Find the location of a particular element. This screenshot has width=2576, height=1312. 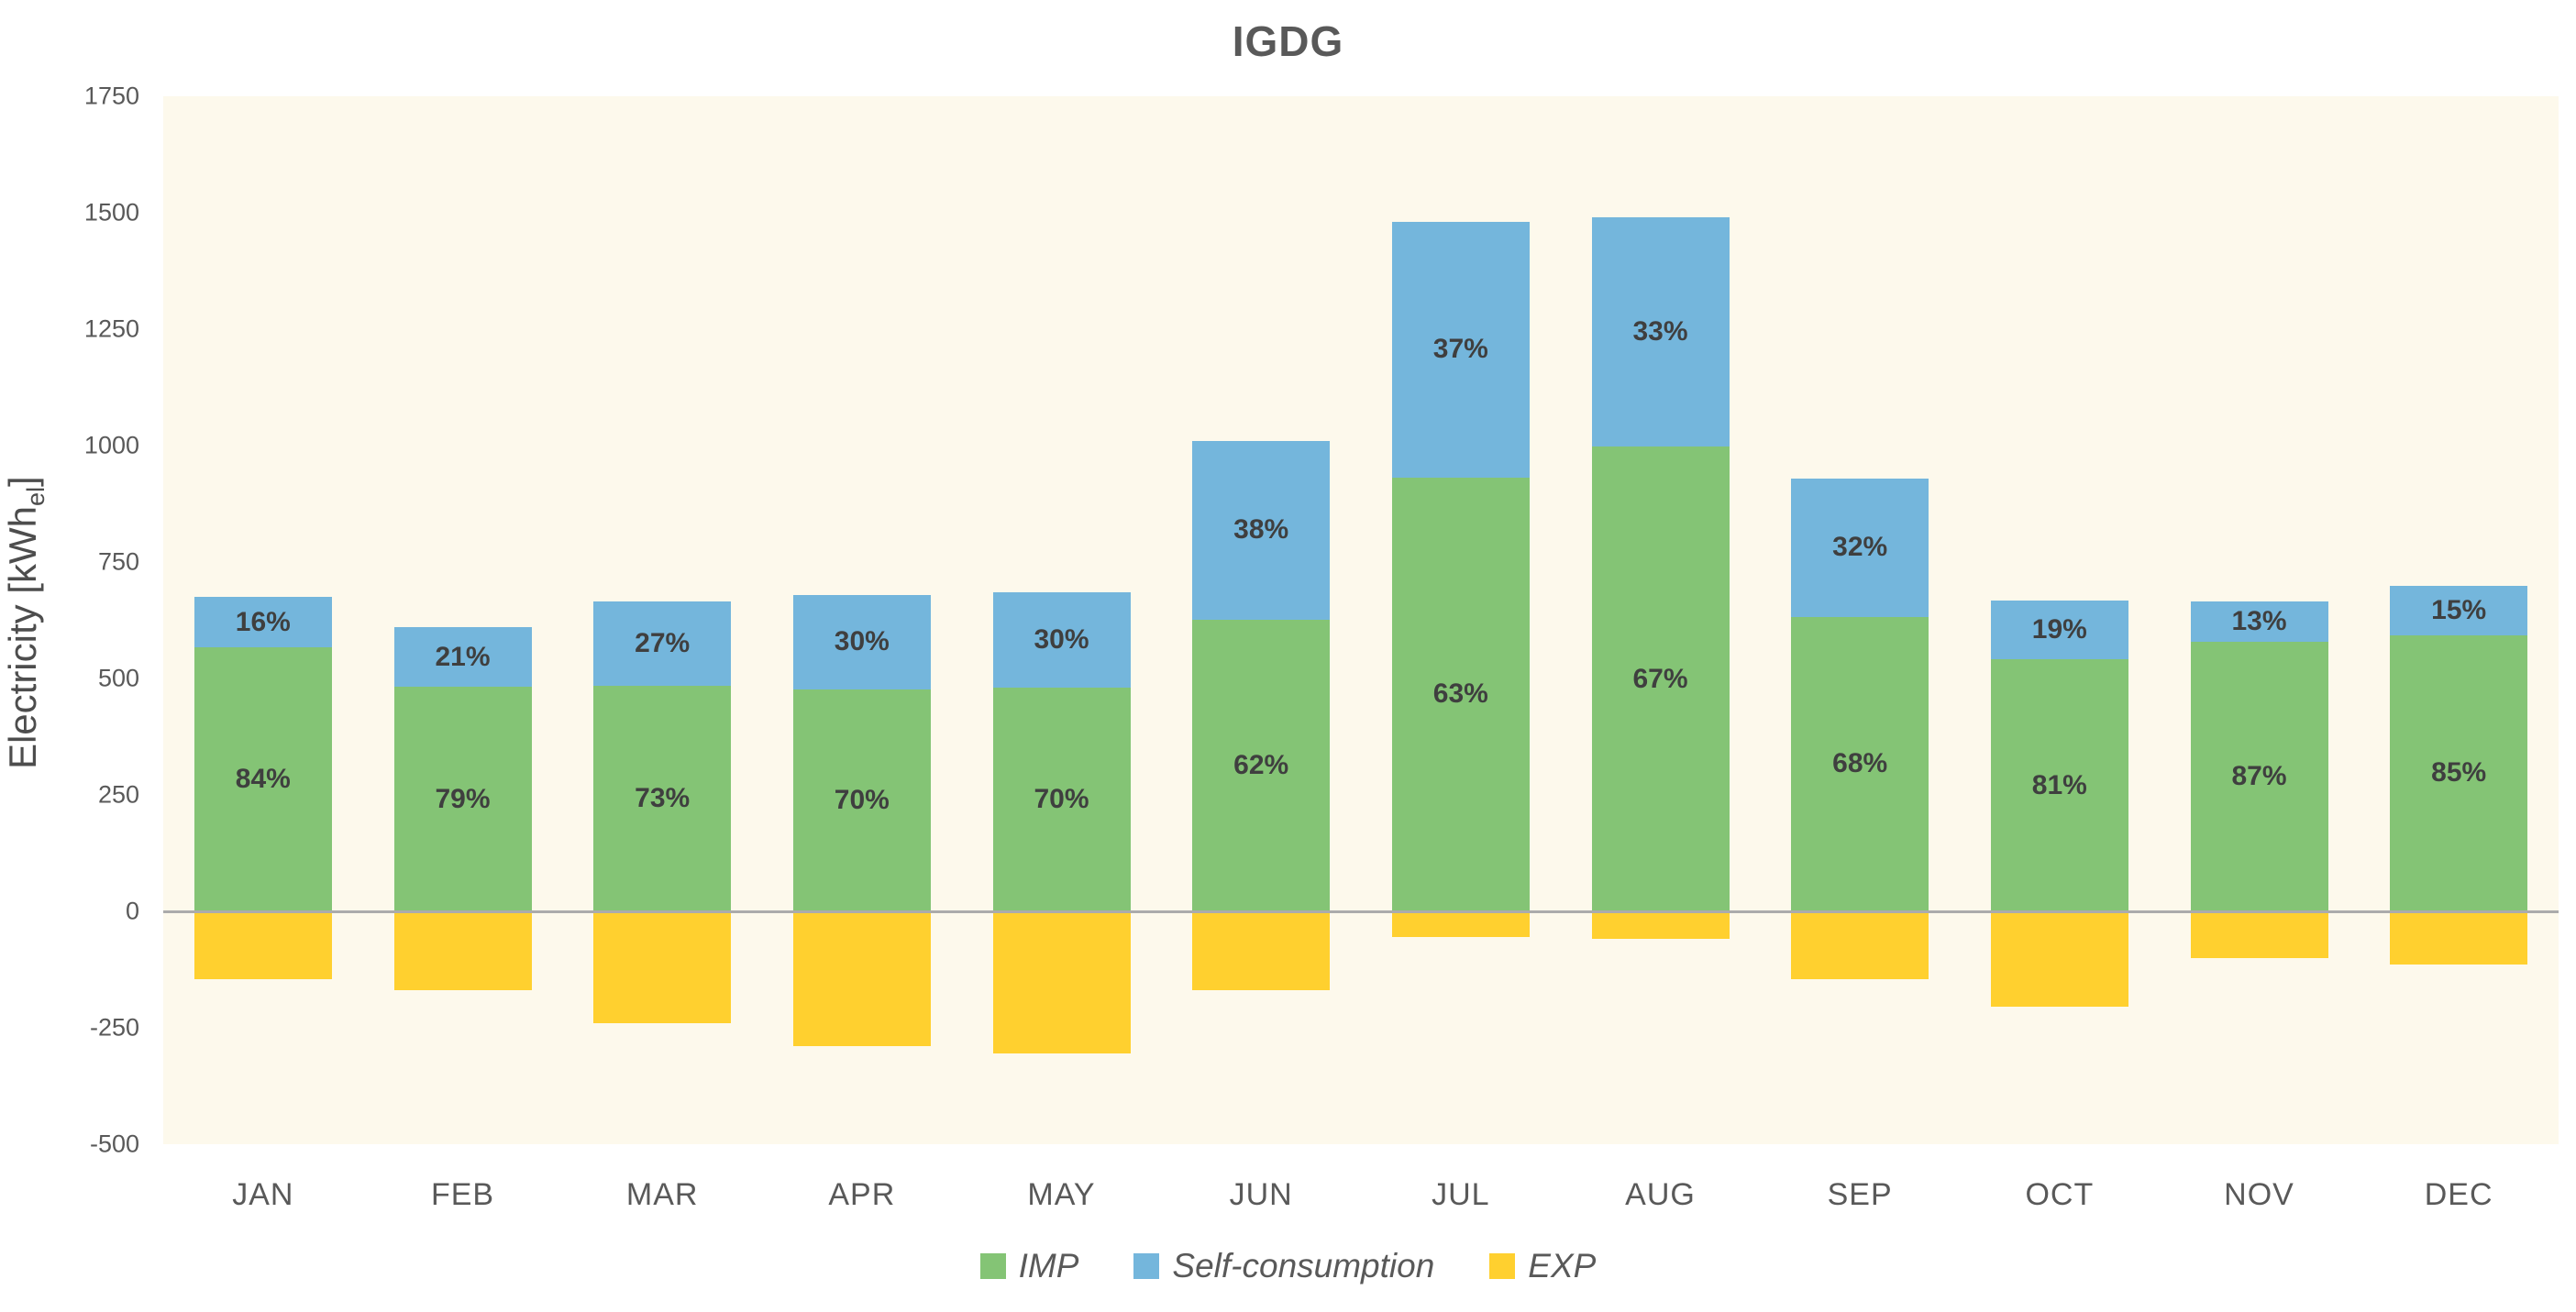

segment-percentage-label: 27% is located at coordinates (663, 642).